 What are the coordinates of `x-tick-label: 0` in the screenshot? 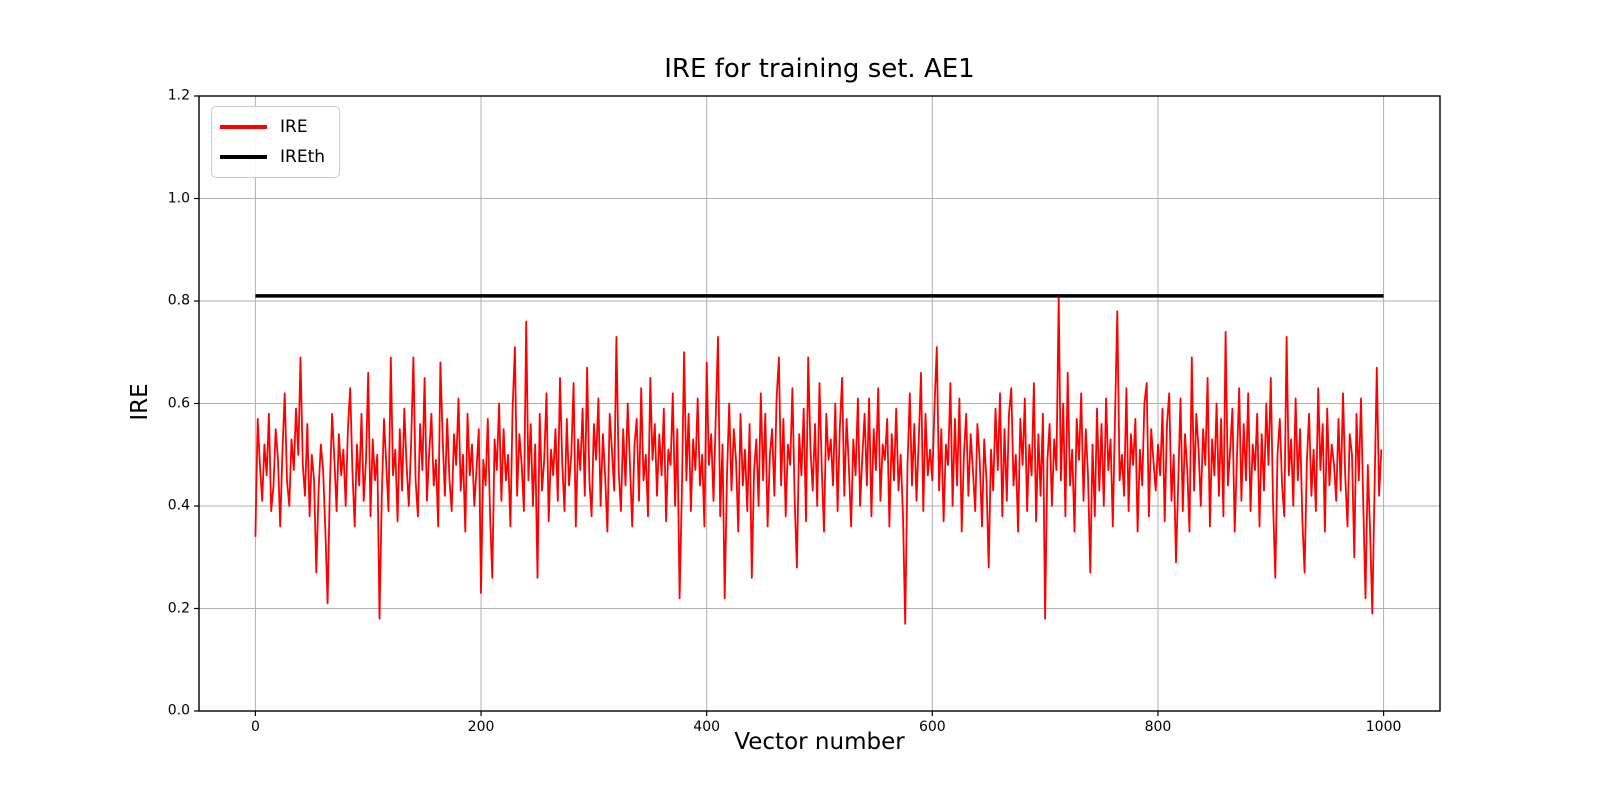 It's located at (255, 727).